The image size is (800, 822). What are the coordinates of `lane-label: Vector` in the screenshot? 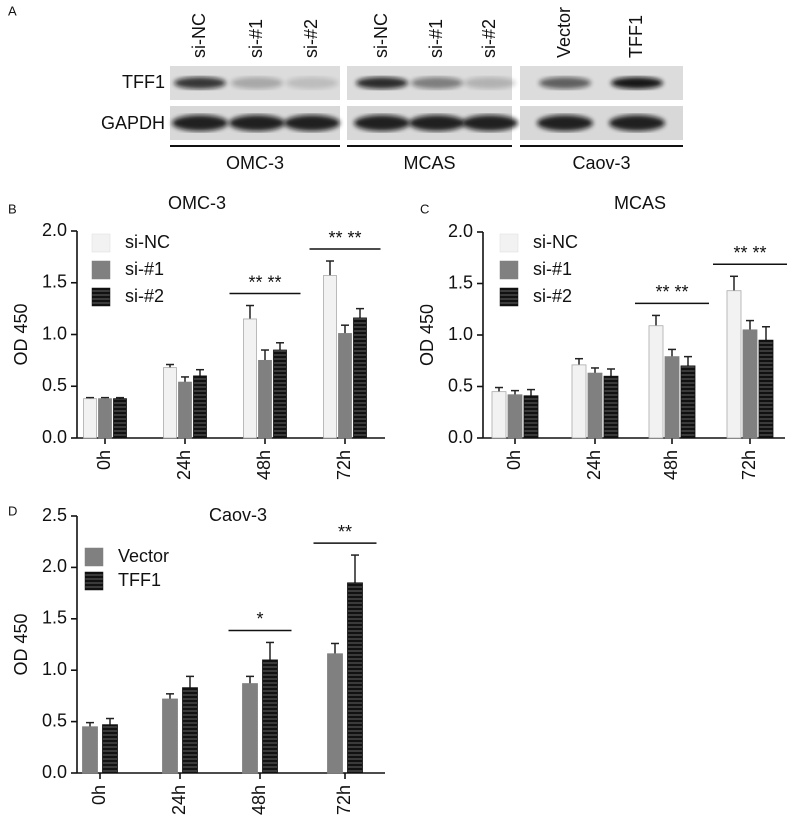 It's located at (564, 32).